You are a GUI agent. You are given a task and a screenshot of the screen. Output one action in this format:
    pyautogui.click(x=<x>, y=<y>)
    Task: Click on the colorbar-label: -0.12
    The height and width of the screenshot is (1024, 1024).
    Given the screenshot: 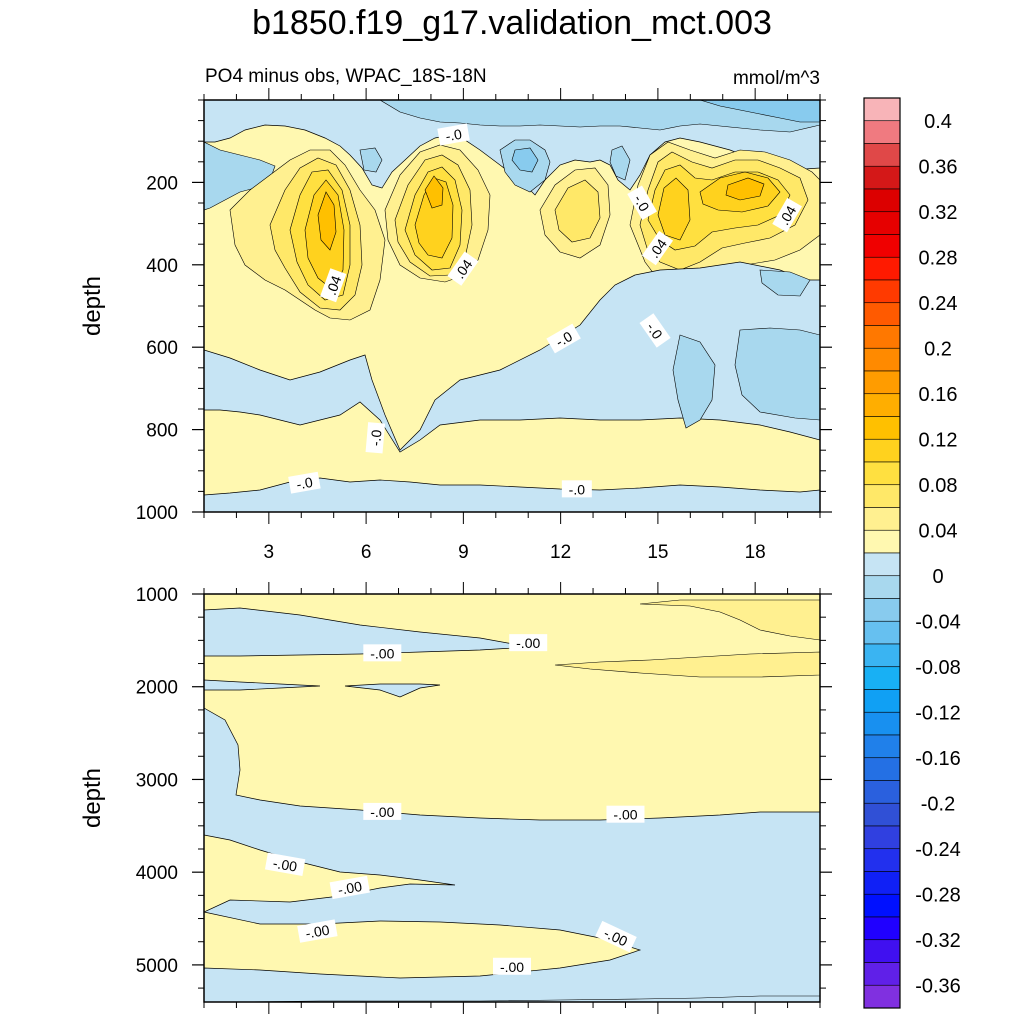 What is the action you would take?
    pyautogui.click(x=938, y=713)
    